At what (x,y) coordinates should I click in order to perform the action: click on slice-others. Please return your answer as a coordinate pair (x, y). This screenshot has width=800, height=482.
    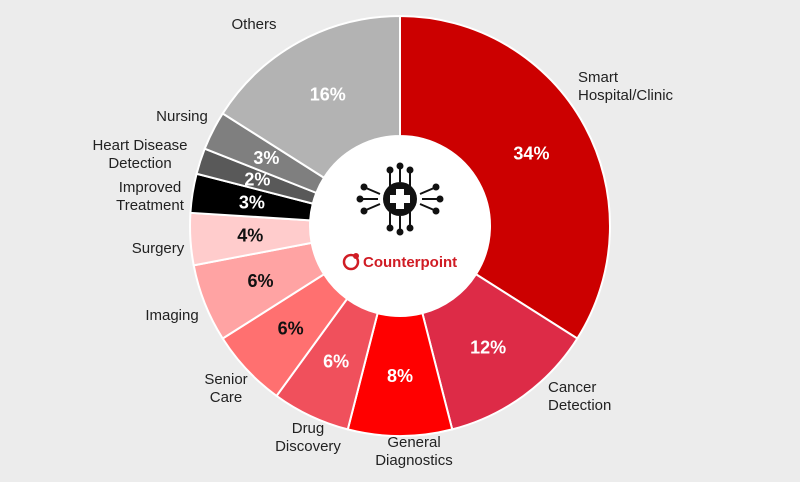
    Looking at the image, I should click on (311, 97).